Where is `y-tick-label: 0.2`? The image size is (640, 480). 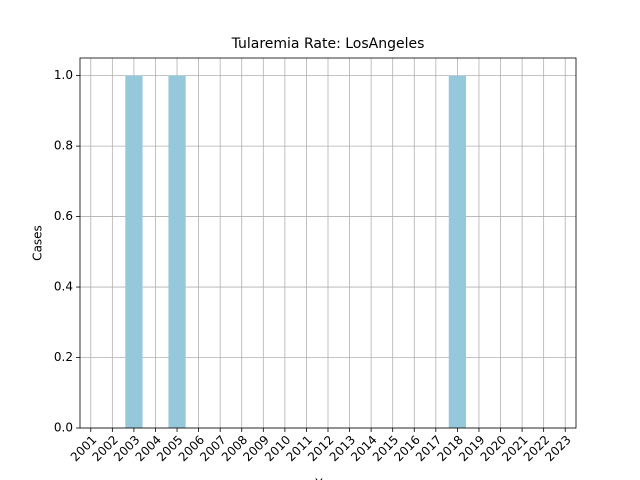
y-tick-label: 0.2 is located at coordinates (63, 357).